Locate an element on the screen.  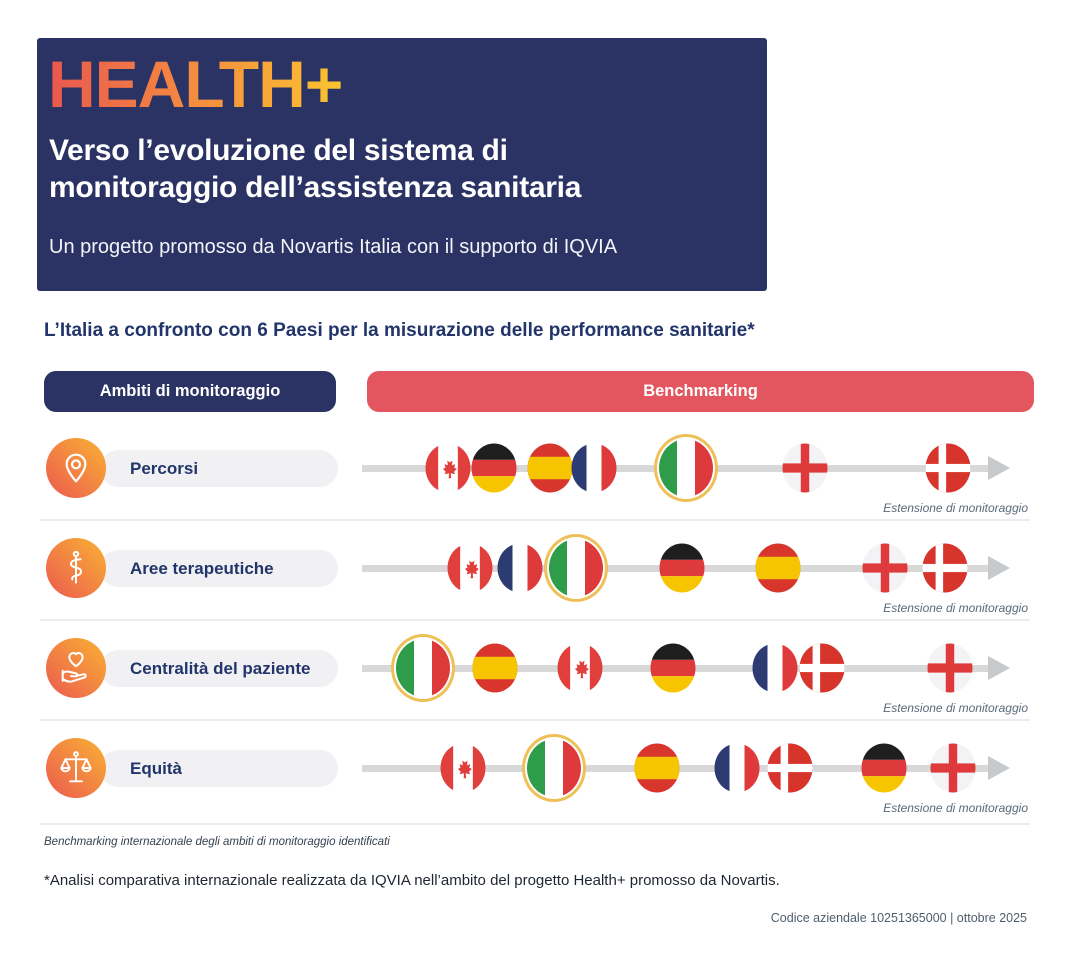
row-label: Centralità del paziente is located at coordinates (220, 668).